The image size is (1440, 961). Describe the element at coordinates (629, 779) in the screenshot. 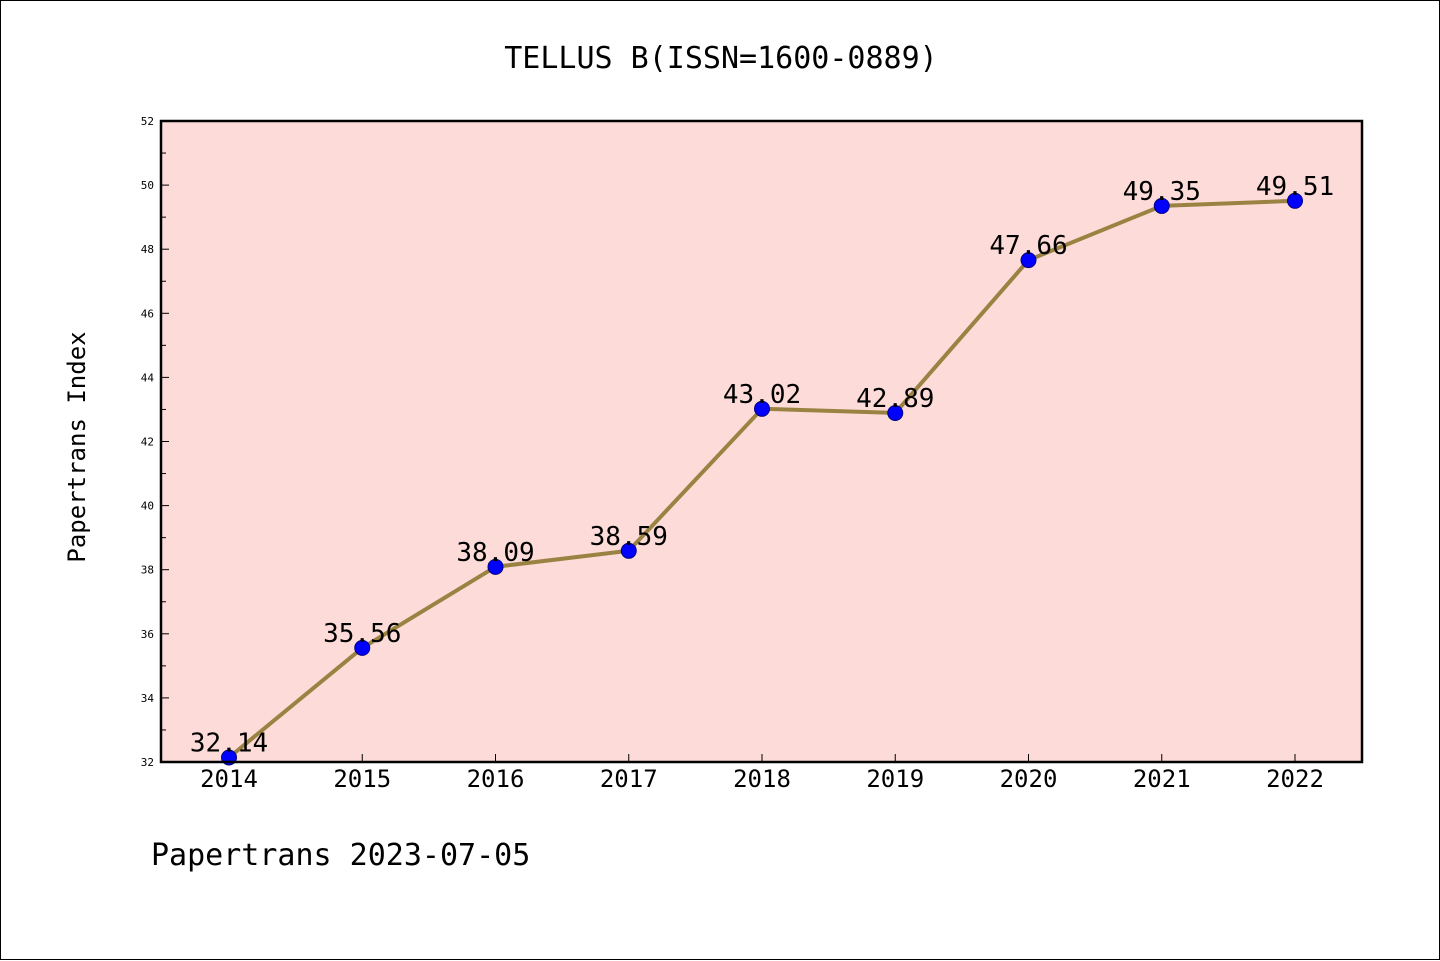

I see `x-tick-label: 2017` at that location.